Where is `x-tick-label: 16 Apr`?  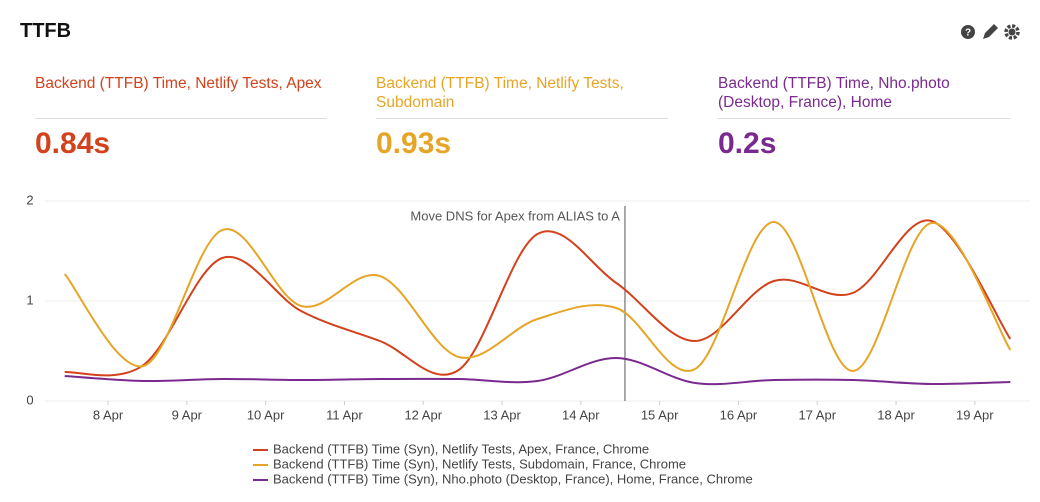
x-tick-label: 16 Apr is located at coordinates (739, 414).